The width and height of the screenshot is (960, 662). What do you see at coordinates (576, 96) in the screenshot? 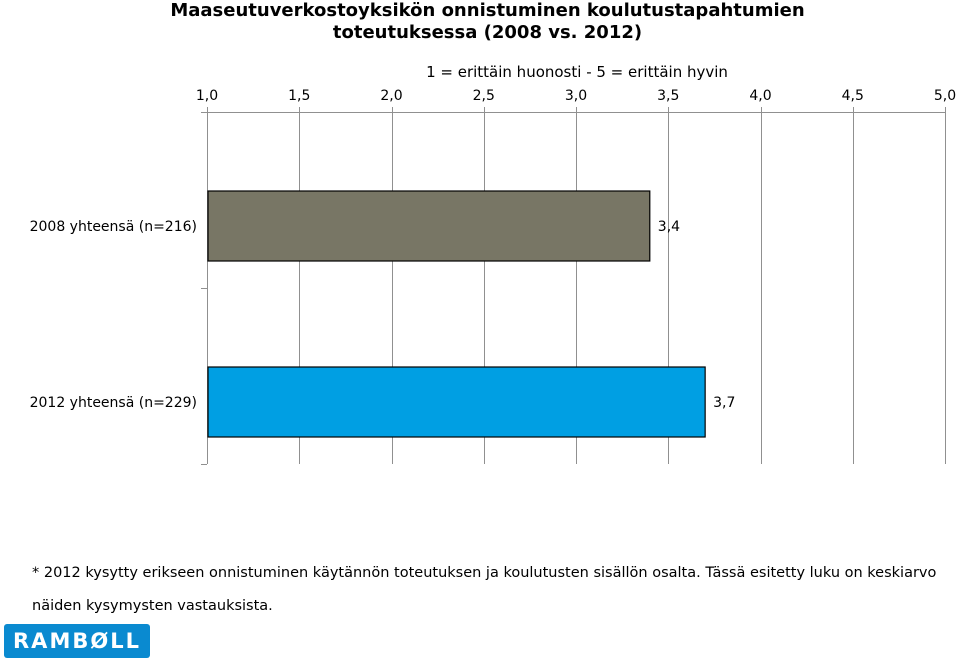
I see `x-tick-label: 3,0` at bounding box center [576, 96].